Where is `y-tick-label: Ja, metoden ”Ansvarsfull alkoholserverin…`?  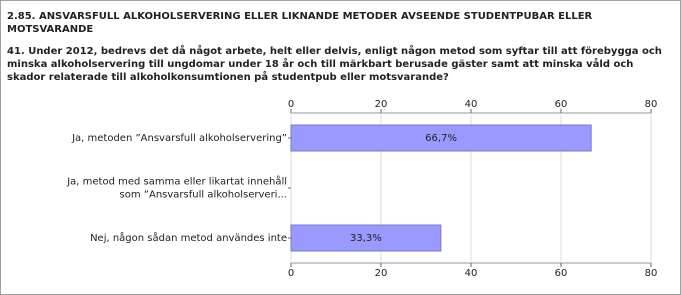 y-tick-label: Ja, metoden ”Ansvarsfull alkoholserverin… is located at coordinates (179, 138).